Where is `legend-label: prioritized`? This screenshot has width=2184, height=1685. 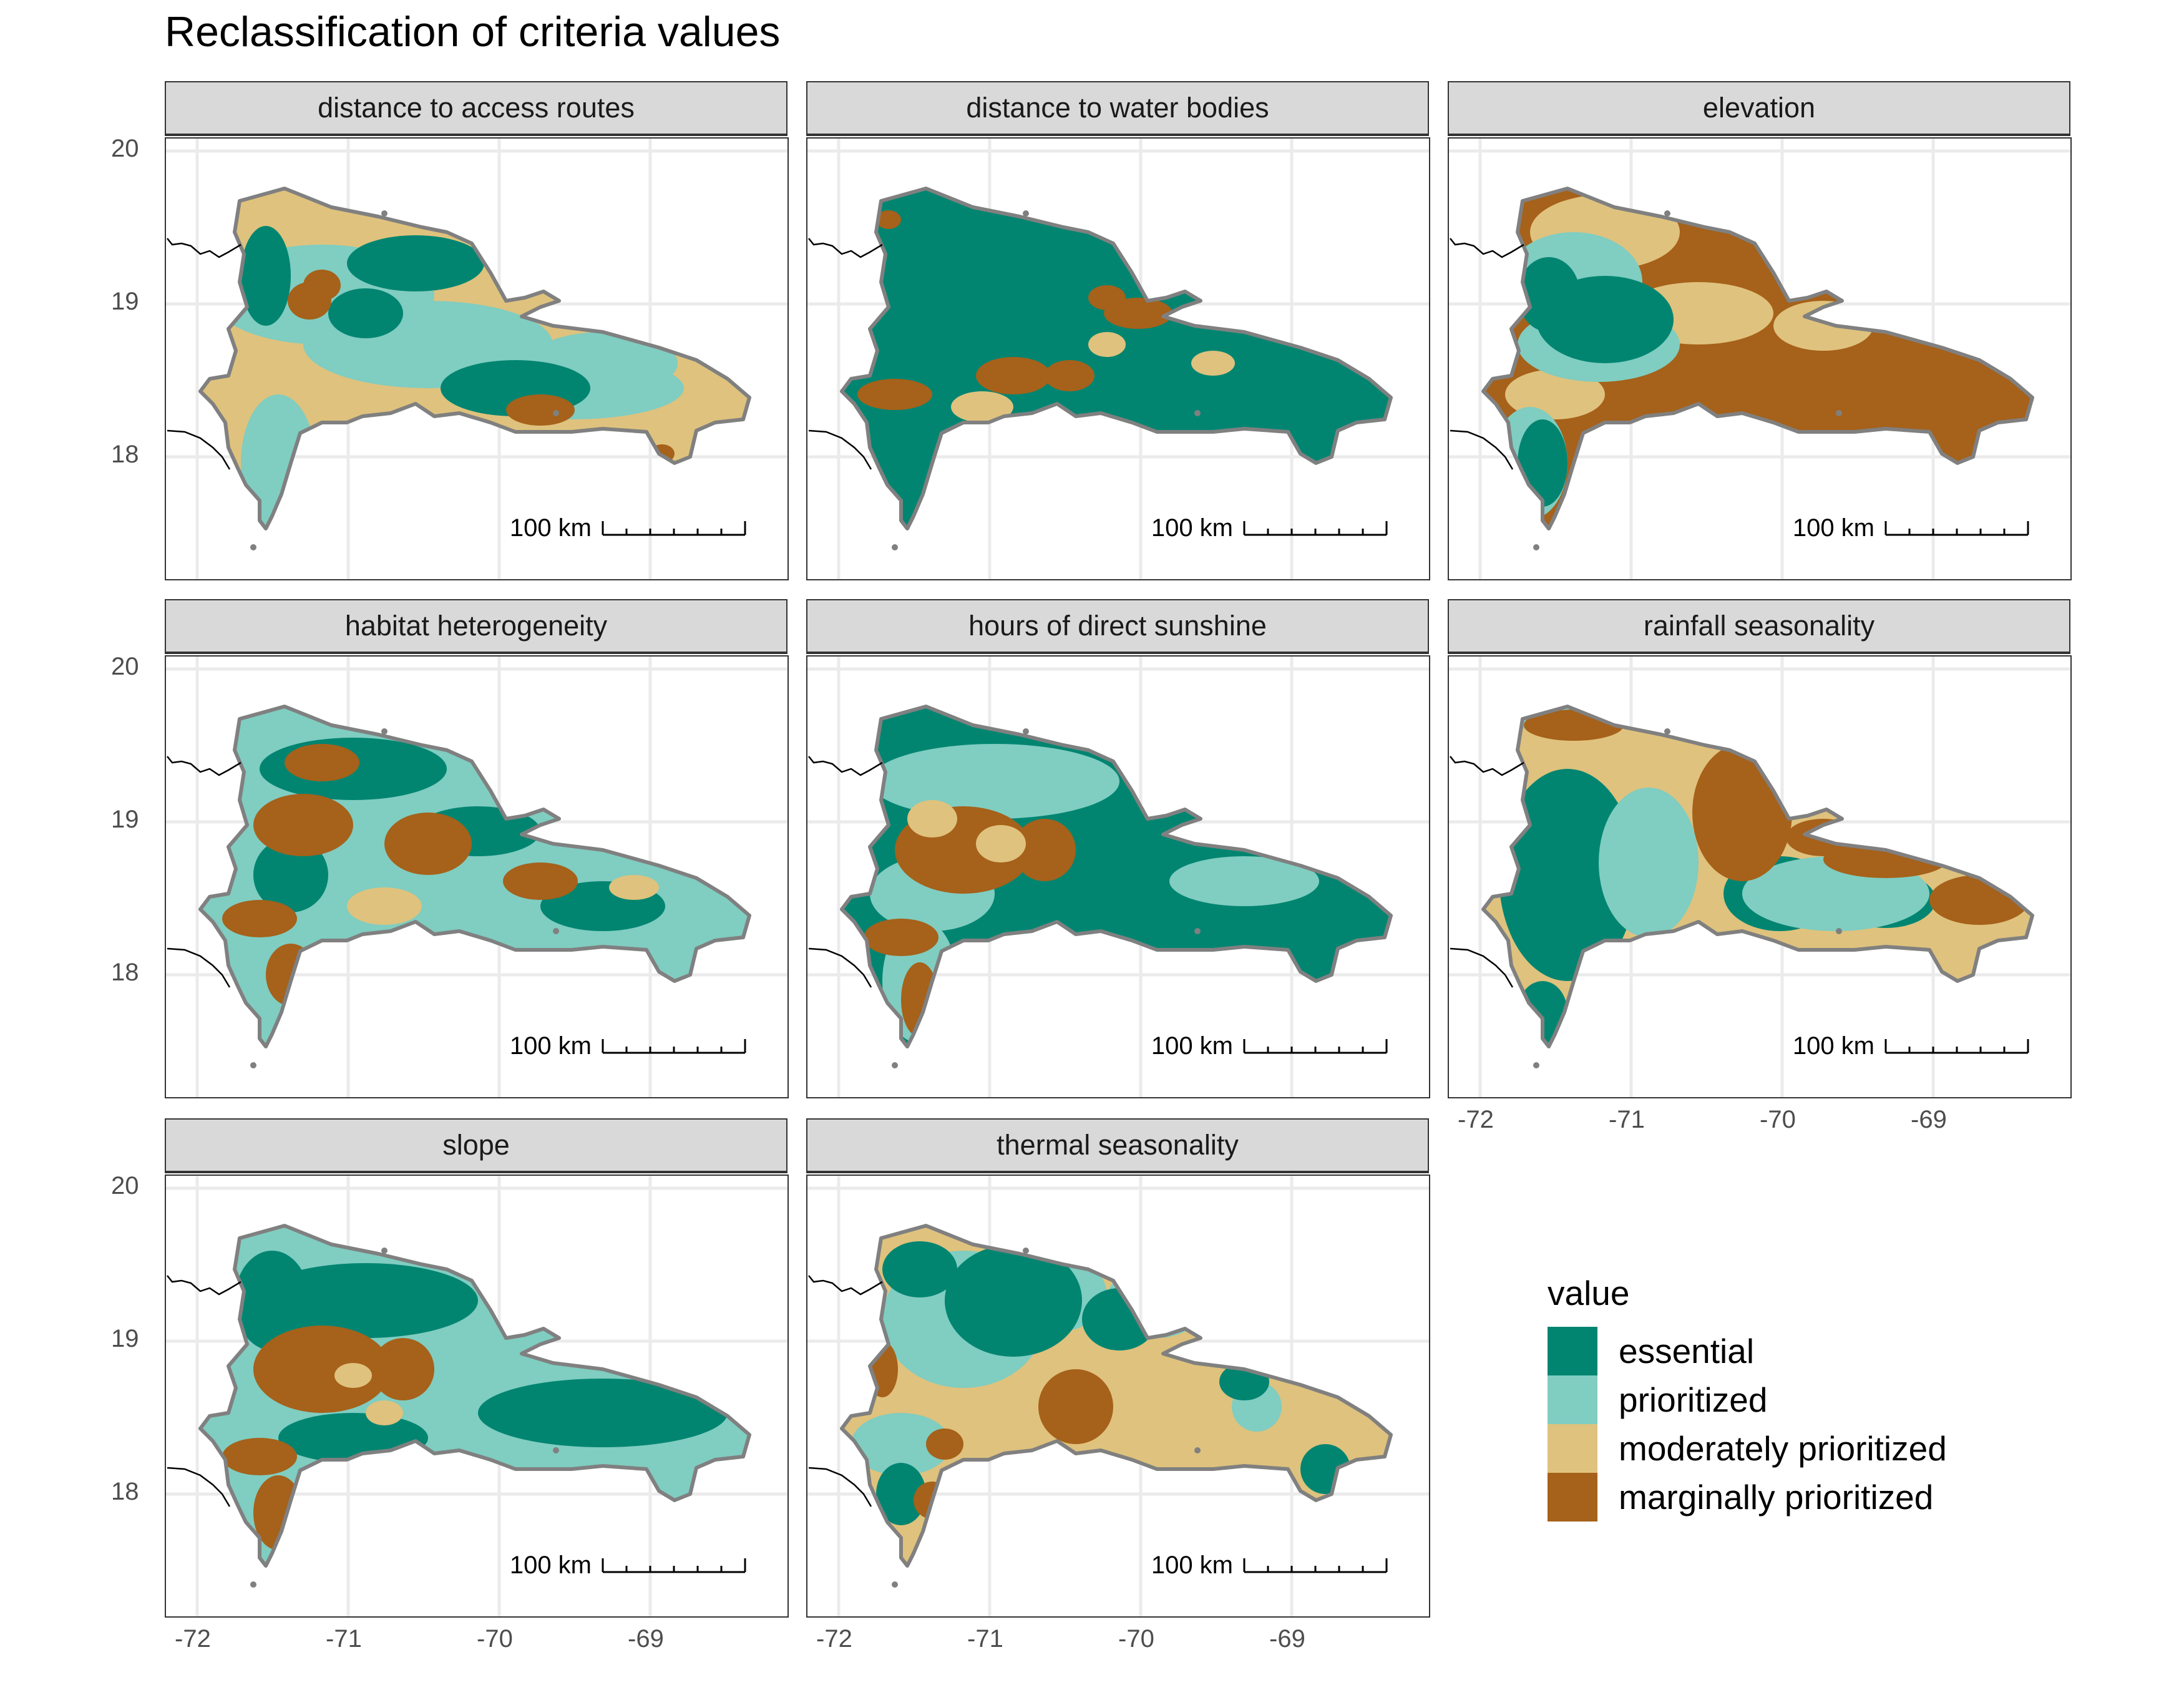
legend-label: prioritized is located at coordinates (1693, 1399).